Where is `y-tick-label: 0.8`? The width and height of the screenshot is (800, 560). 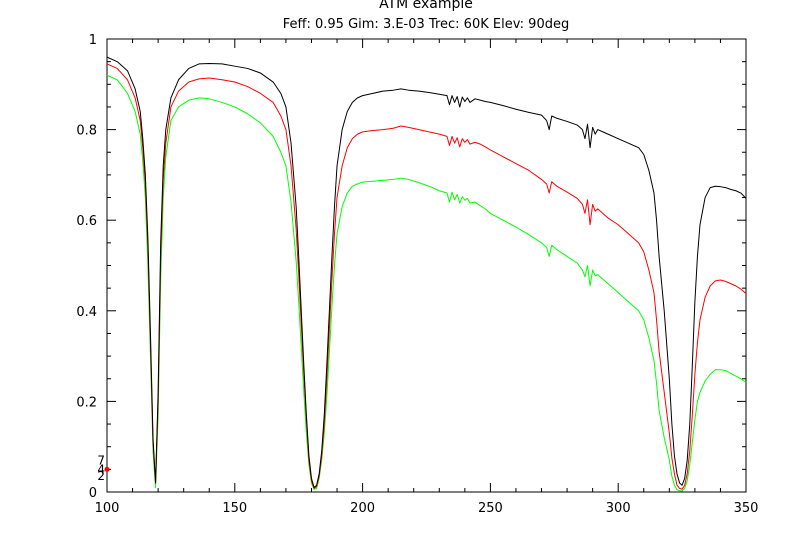 y-tick-label: 0.8 is located at coordinates (86, 131).